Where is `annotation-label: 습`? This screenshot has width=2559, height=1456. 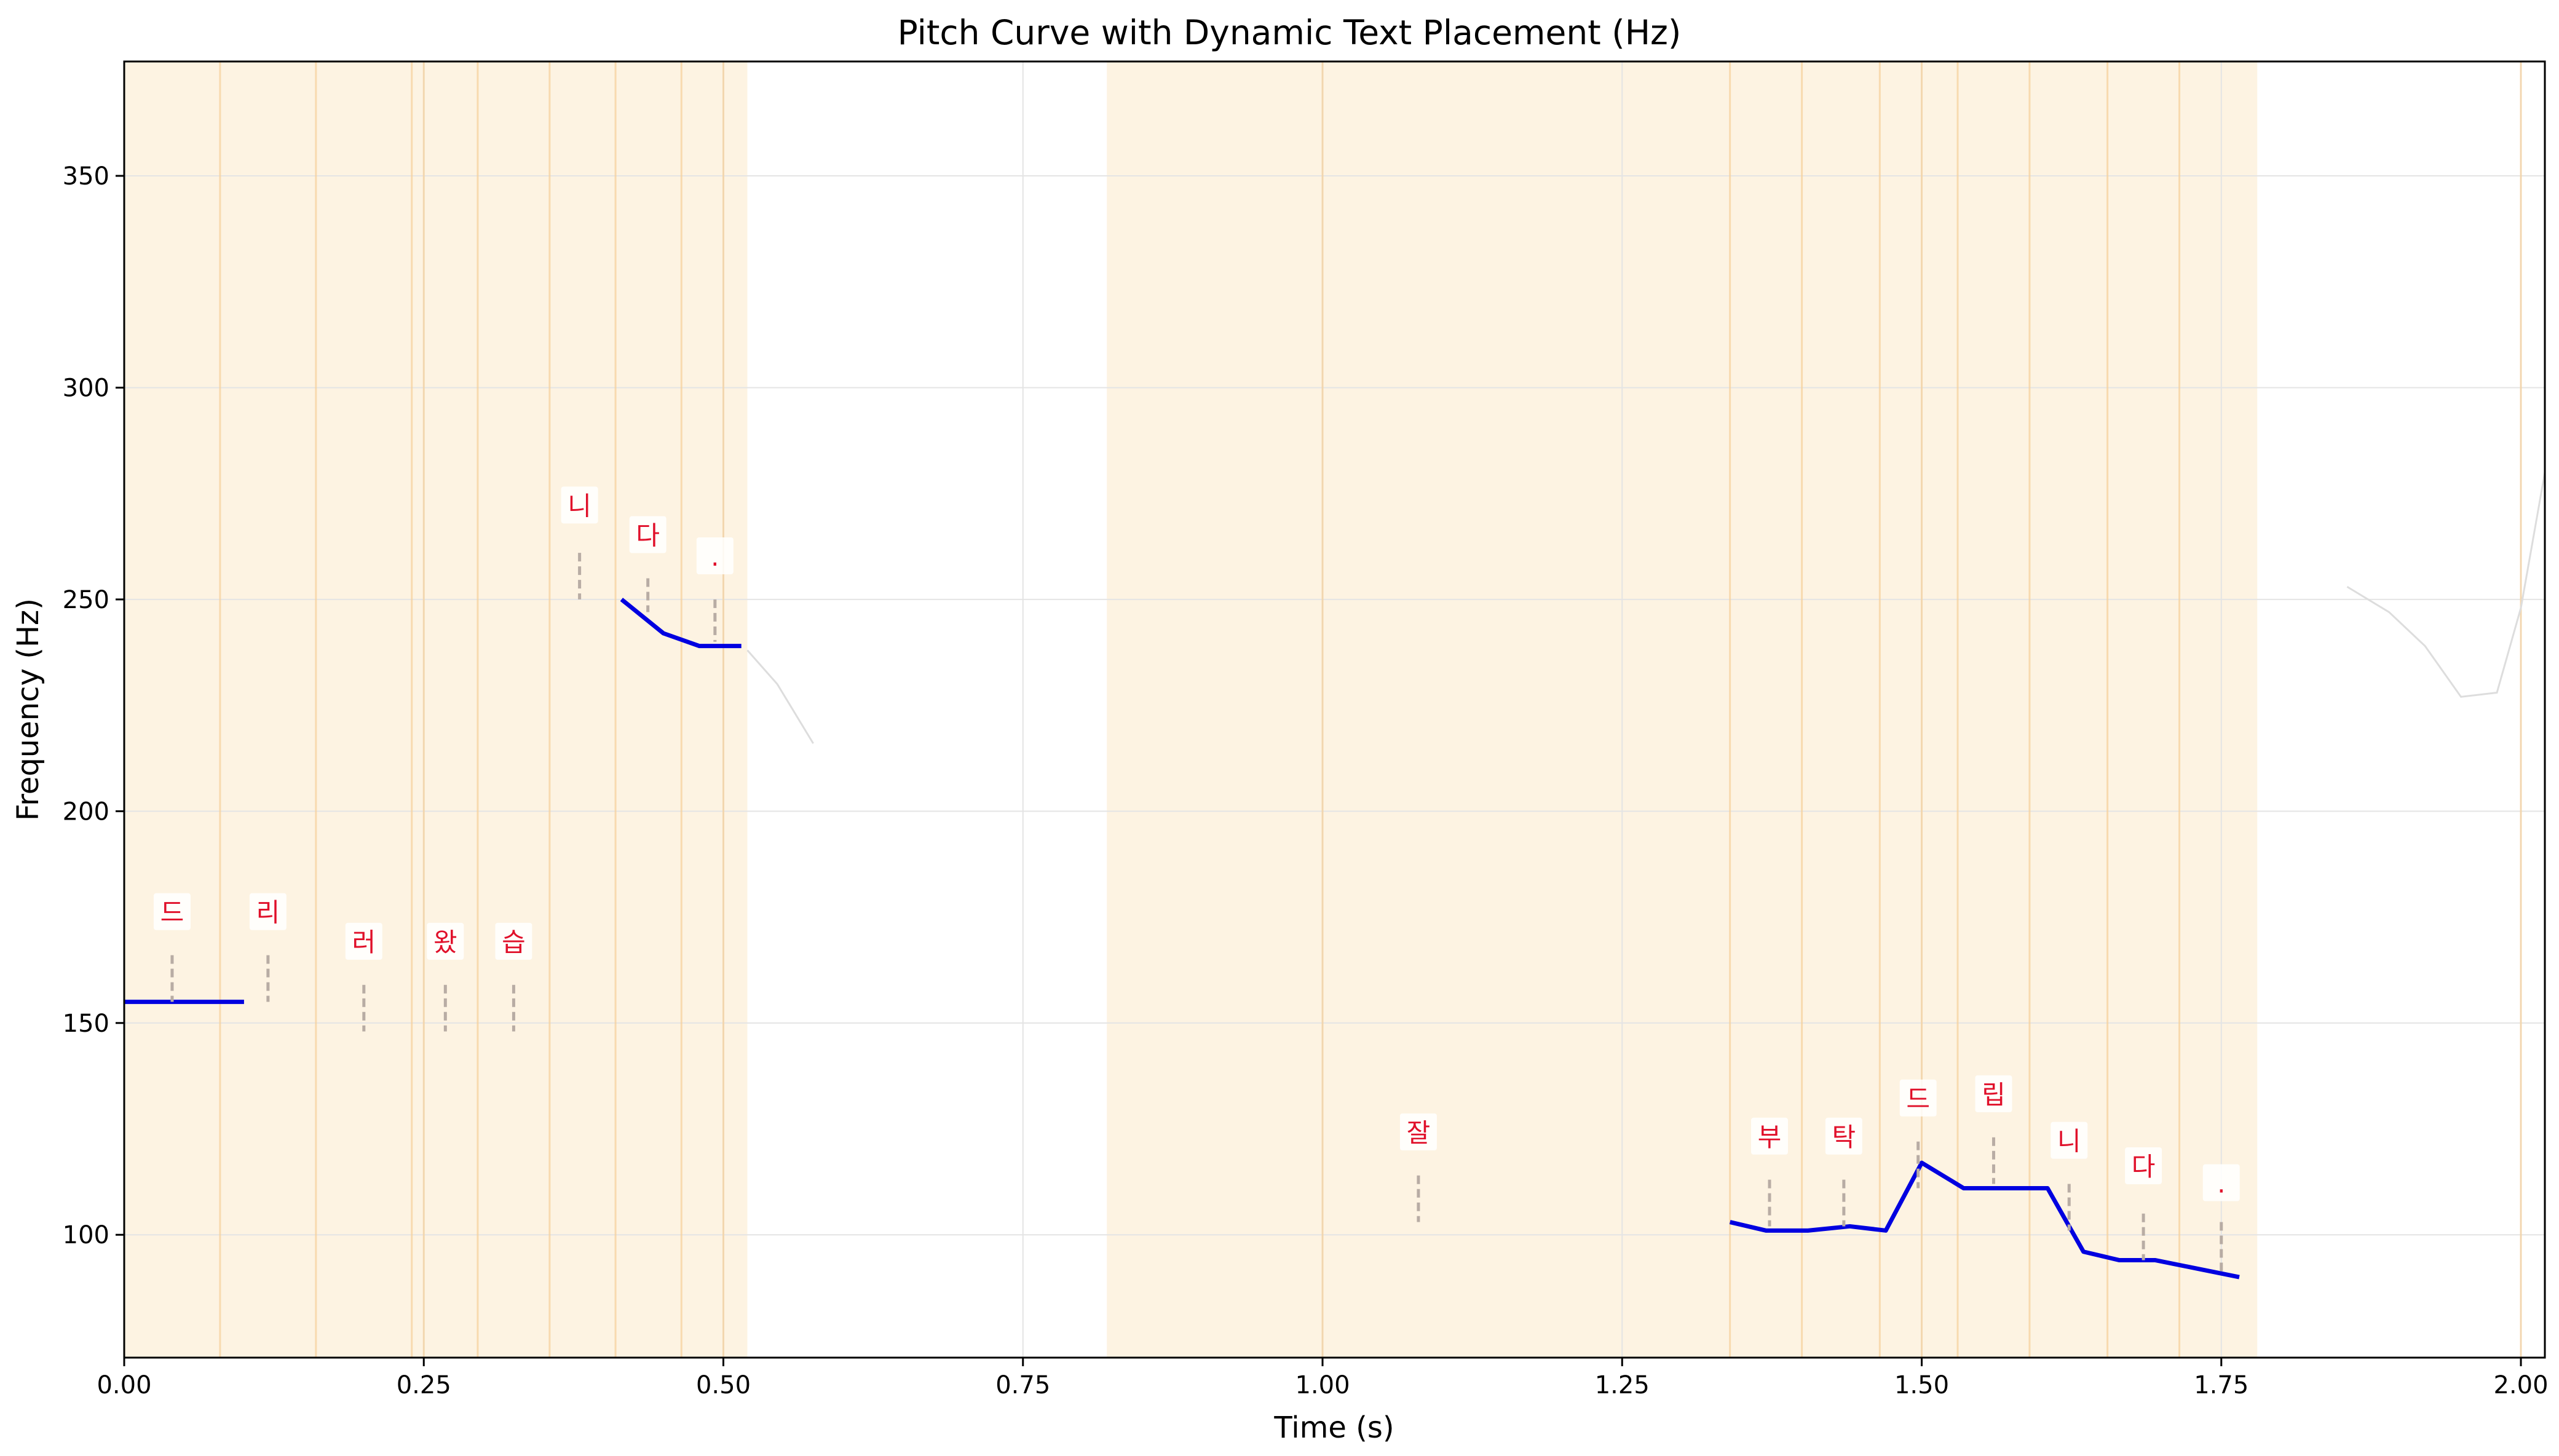 annotation-label: 습 is located at coordinates (514, 942).